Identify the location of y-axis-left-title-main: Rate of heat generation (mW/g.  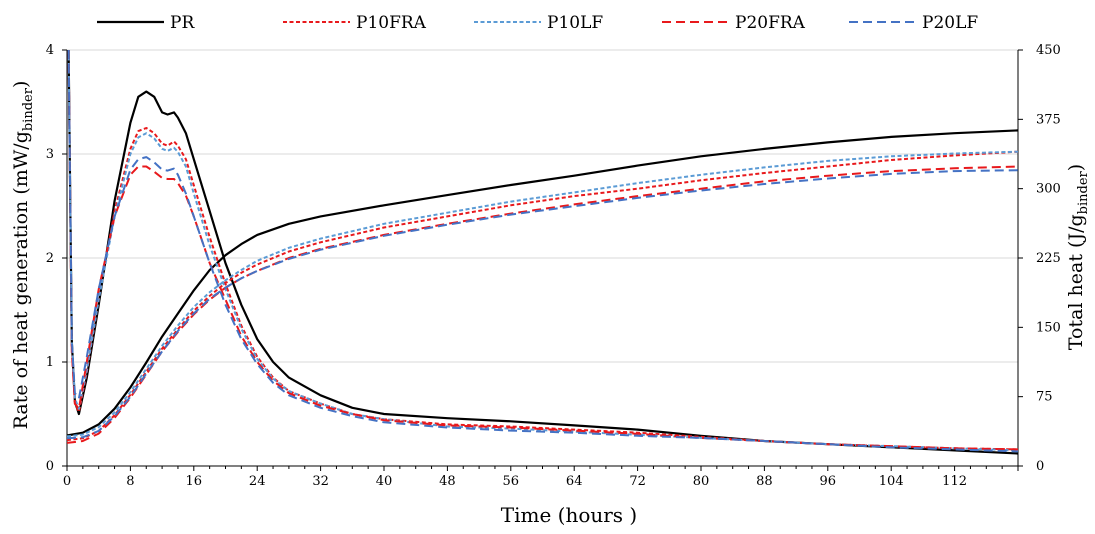
(21, 280).